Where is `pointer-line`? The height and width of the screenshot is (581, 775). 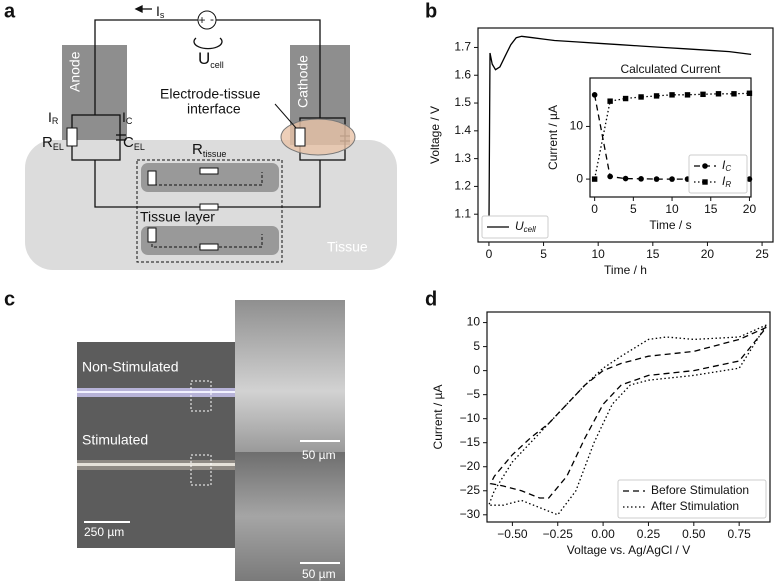
pointer-line is located at coordinates (285, 116).